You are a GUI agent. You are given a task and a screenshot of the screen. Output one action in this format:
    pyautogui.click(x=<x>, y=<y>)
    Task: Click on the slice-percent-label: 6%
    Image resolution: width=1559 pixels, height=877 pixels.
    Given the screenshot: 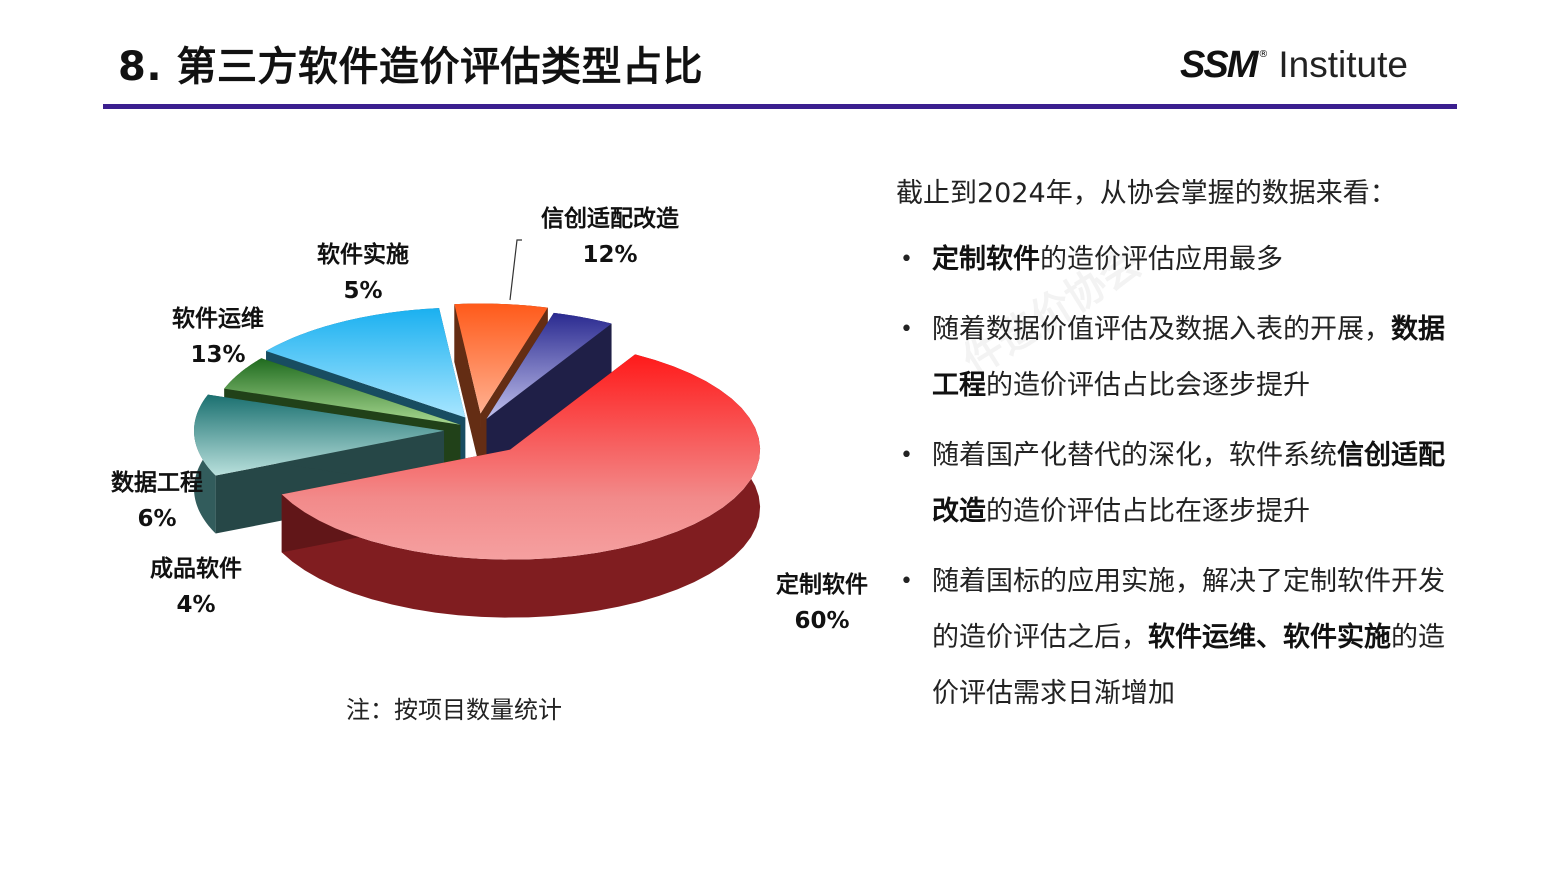 What is the action you would take?
    pyautogui.click(x=156, y=519)
    